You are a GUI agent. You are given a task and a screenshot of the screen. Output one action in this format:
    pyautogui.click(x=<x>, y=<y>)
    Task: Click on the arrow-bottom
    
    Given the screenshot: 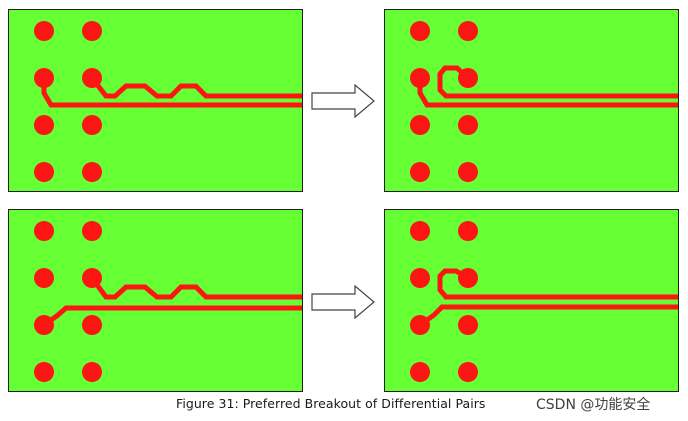 What is the action you would take?
    pyautogui.click(x=343, y=302)
    